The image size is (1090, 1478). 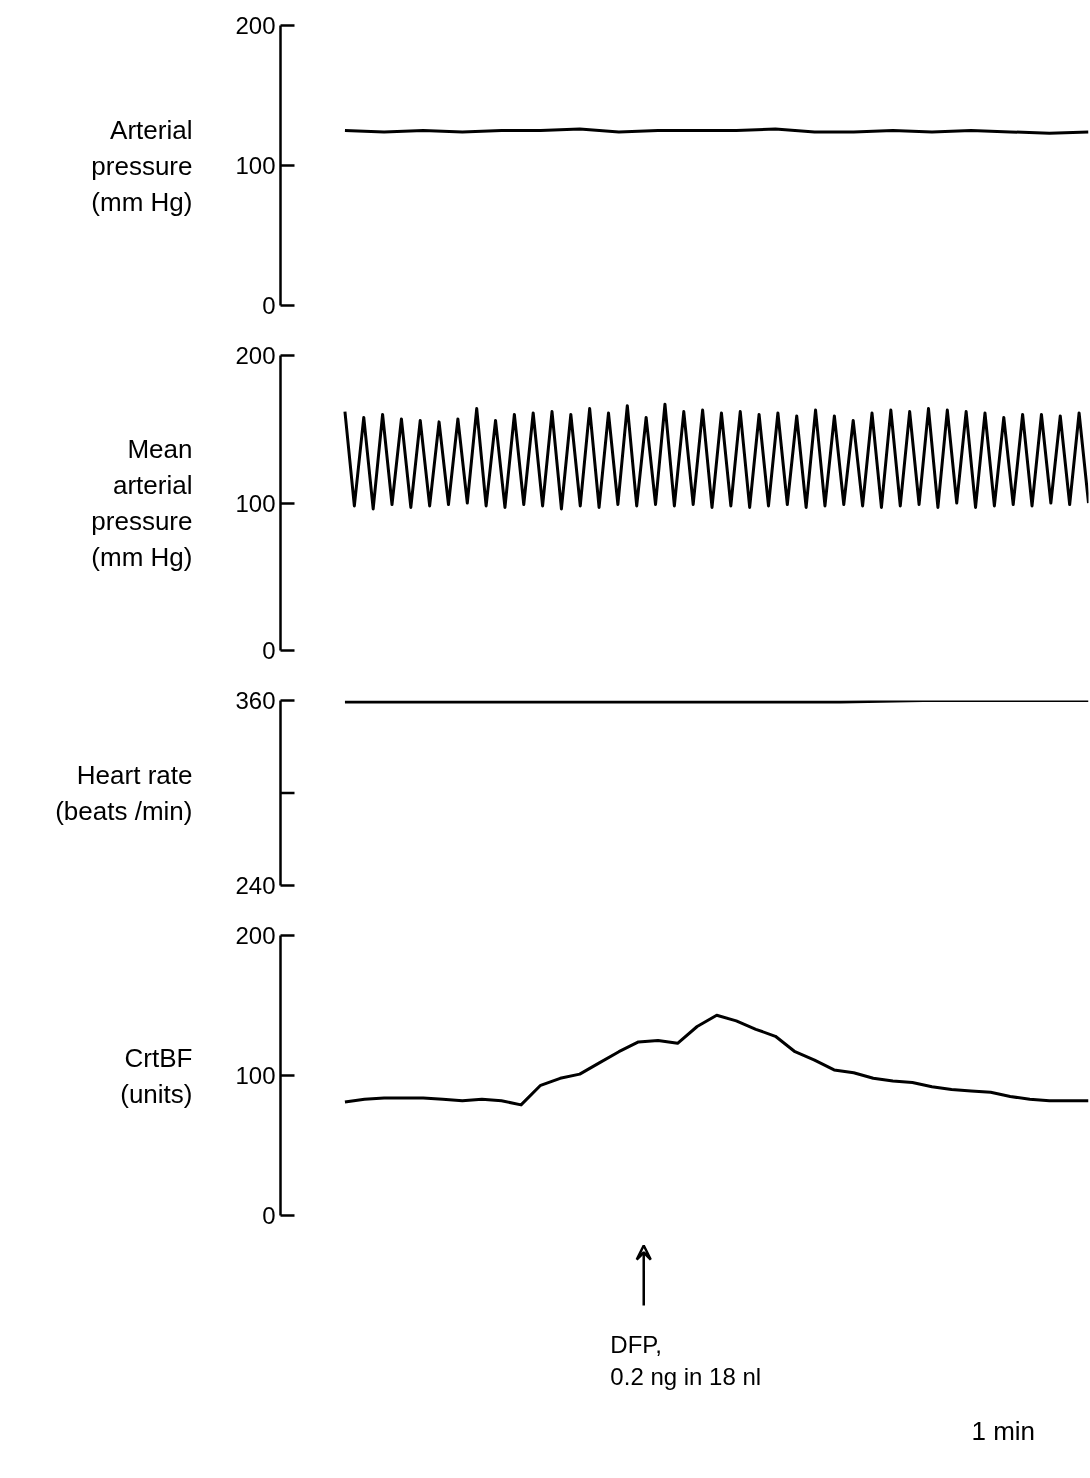 What do you see at coordinates (142, 503) in the screenshot?
I see `y-axis-title: Mean arterial pressure (mm Hg)` at bounding box center [142, 503].